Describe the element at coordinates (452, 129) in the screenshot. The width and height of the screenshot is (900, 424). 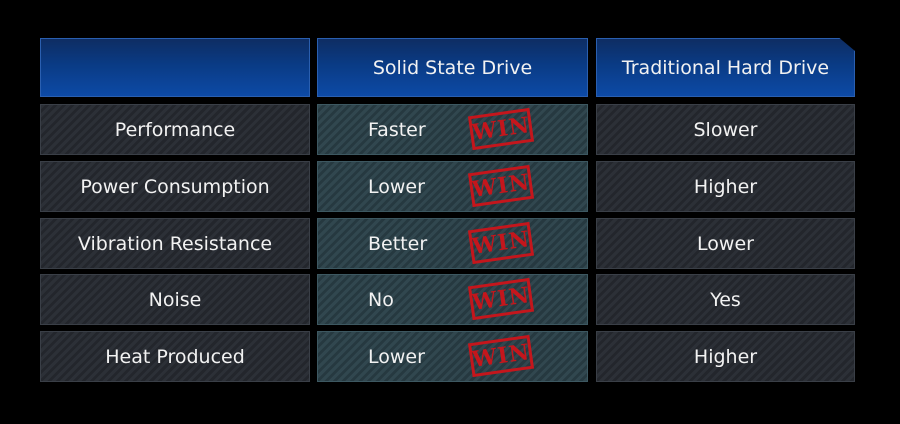
I see `cell: Faster WIN` at that location.